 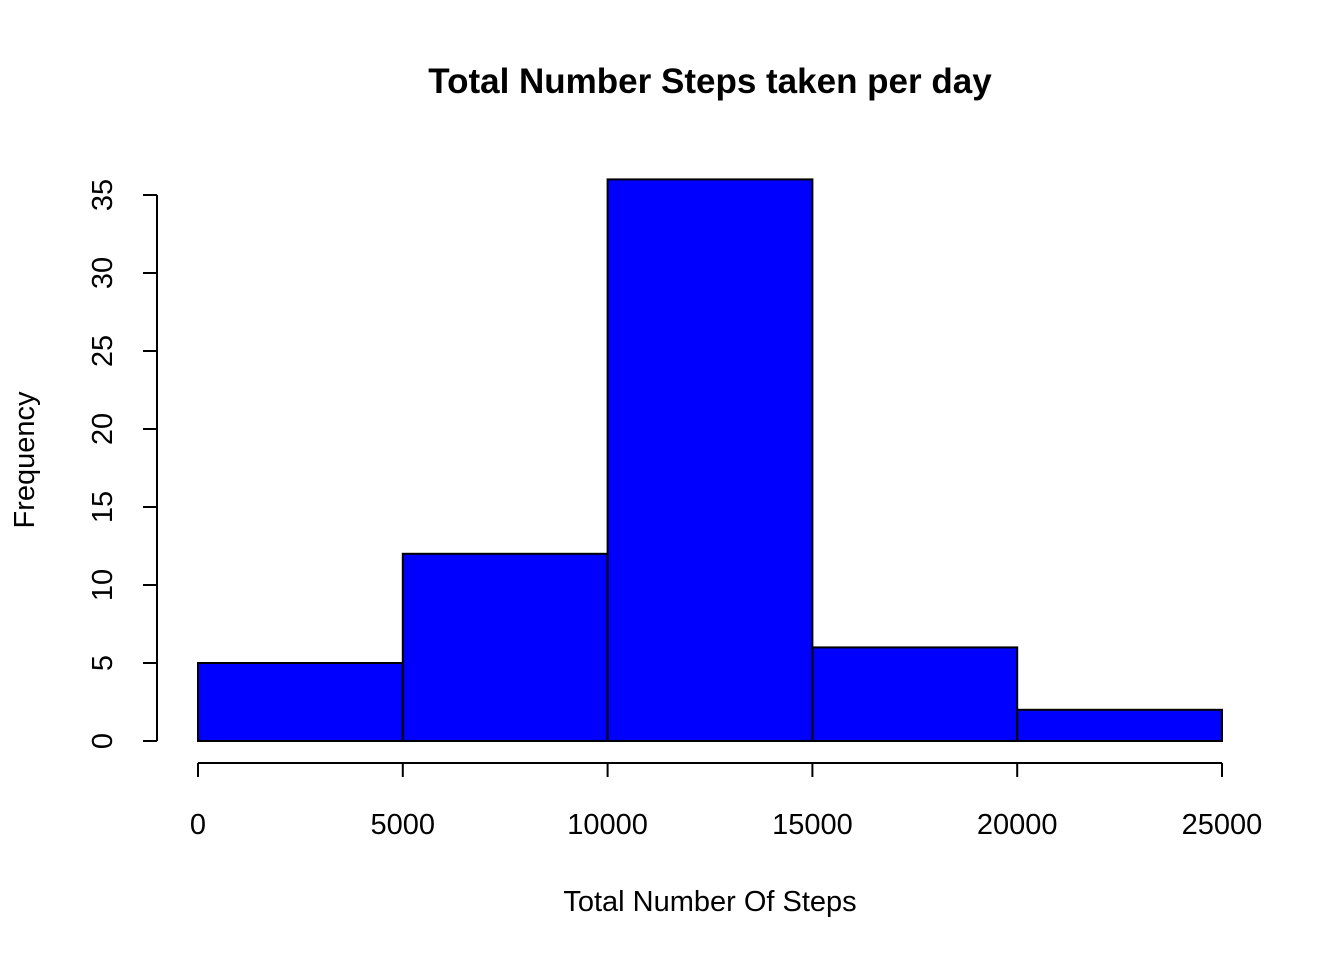 I want to click on y-tick-label: 0, so click(x=103, y=741).